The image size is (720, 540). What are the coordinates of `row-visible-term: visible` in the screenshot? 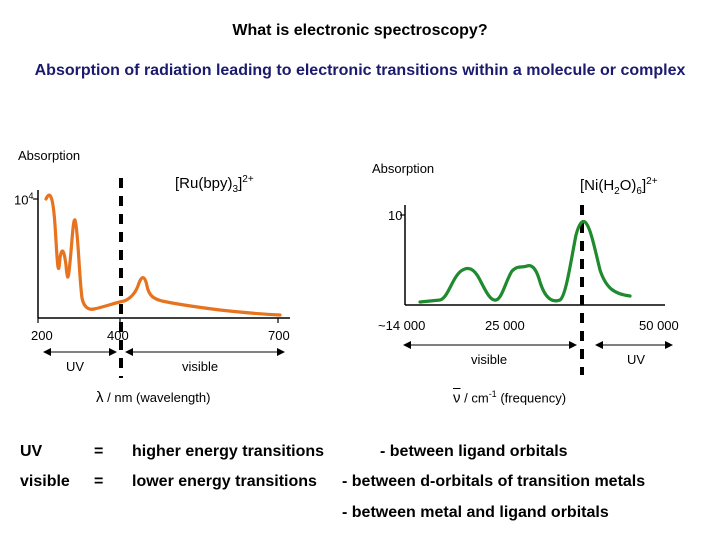 It's located at (45, 481).